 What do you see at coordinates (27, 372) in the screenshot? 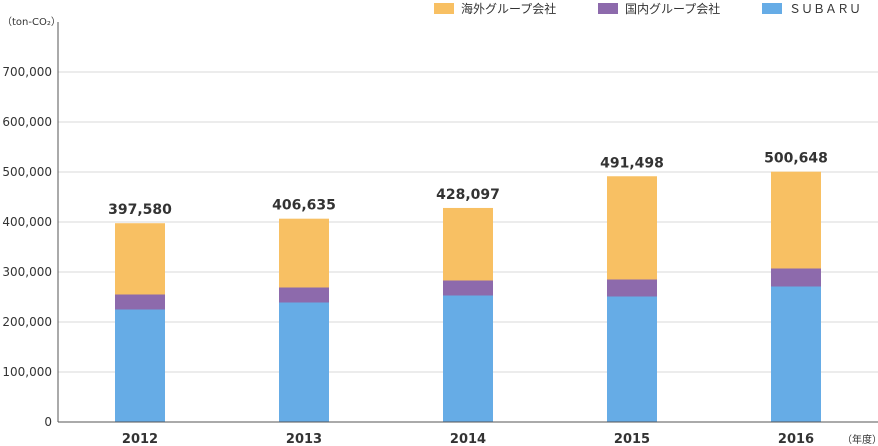
I see `y-tick-label: 100,000` at bounding box center [27, 372].